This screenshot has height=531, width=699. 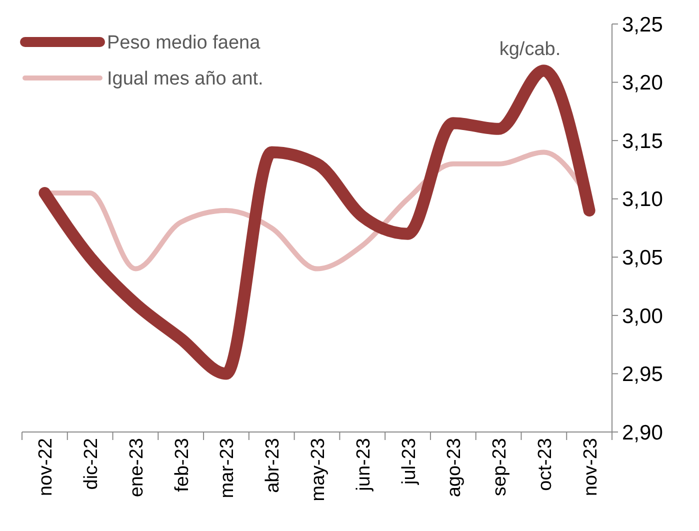 What do you see at coordinates (642, 24) in the screenshot?
I see `y-tick-label: 3,25` at bounding box center [642, 24].